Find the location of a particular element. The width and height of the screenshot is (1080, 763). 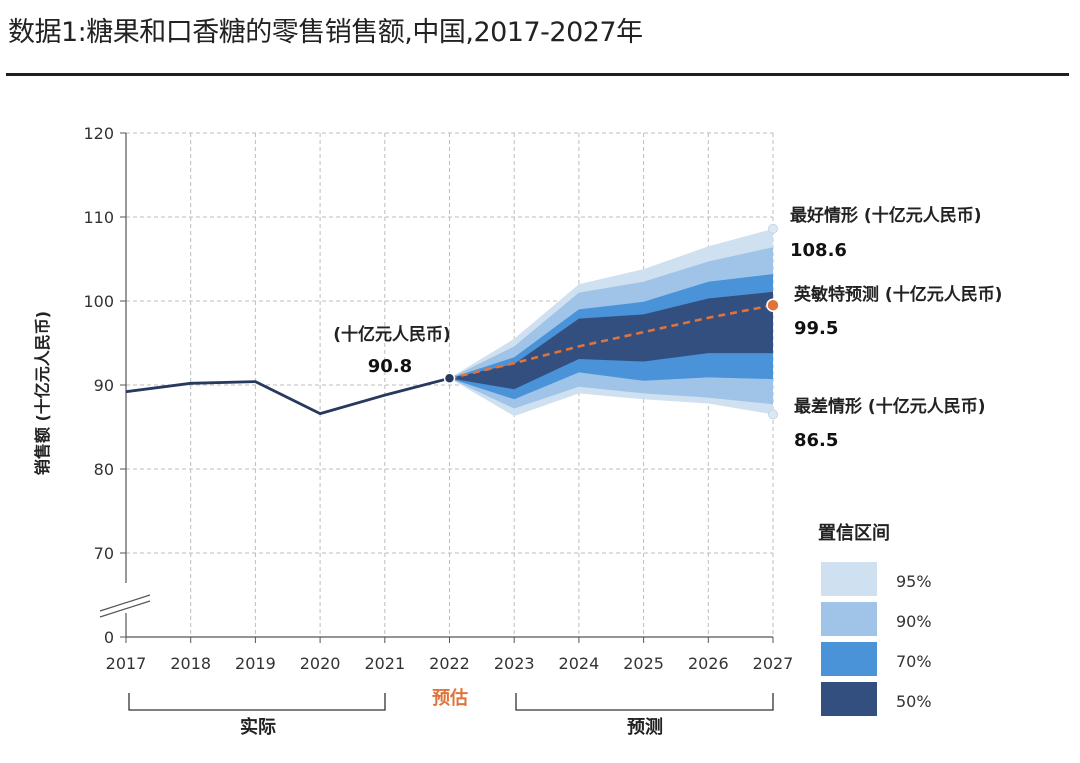

worst-case-point is located at coordinates (773, 414).